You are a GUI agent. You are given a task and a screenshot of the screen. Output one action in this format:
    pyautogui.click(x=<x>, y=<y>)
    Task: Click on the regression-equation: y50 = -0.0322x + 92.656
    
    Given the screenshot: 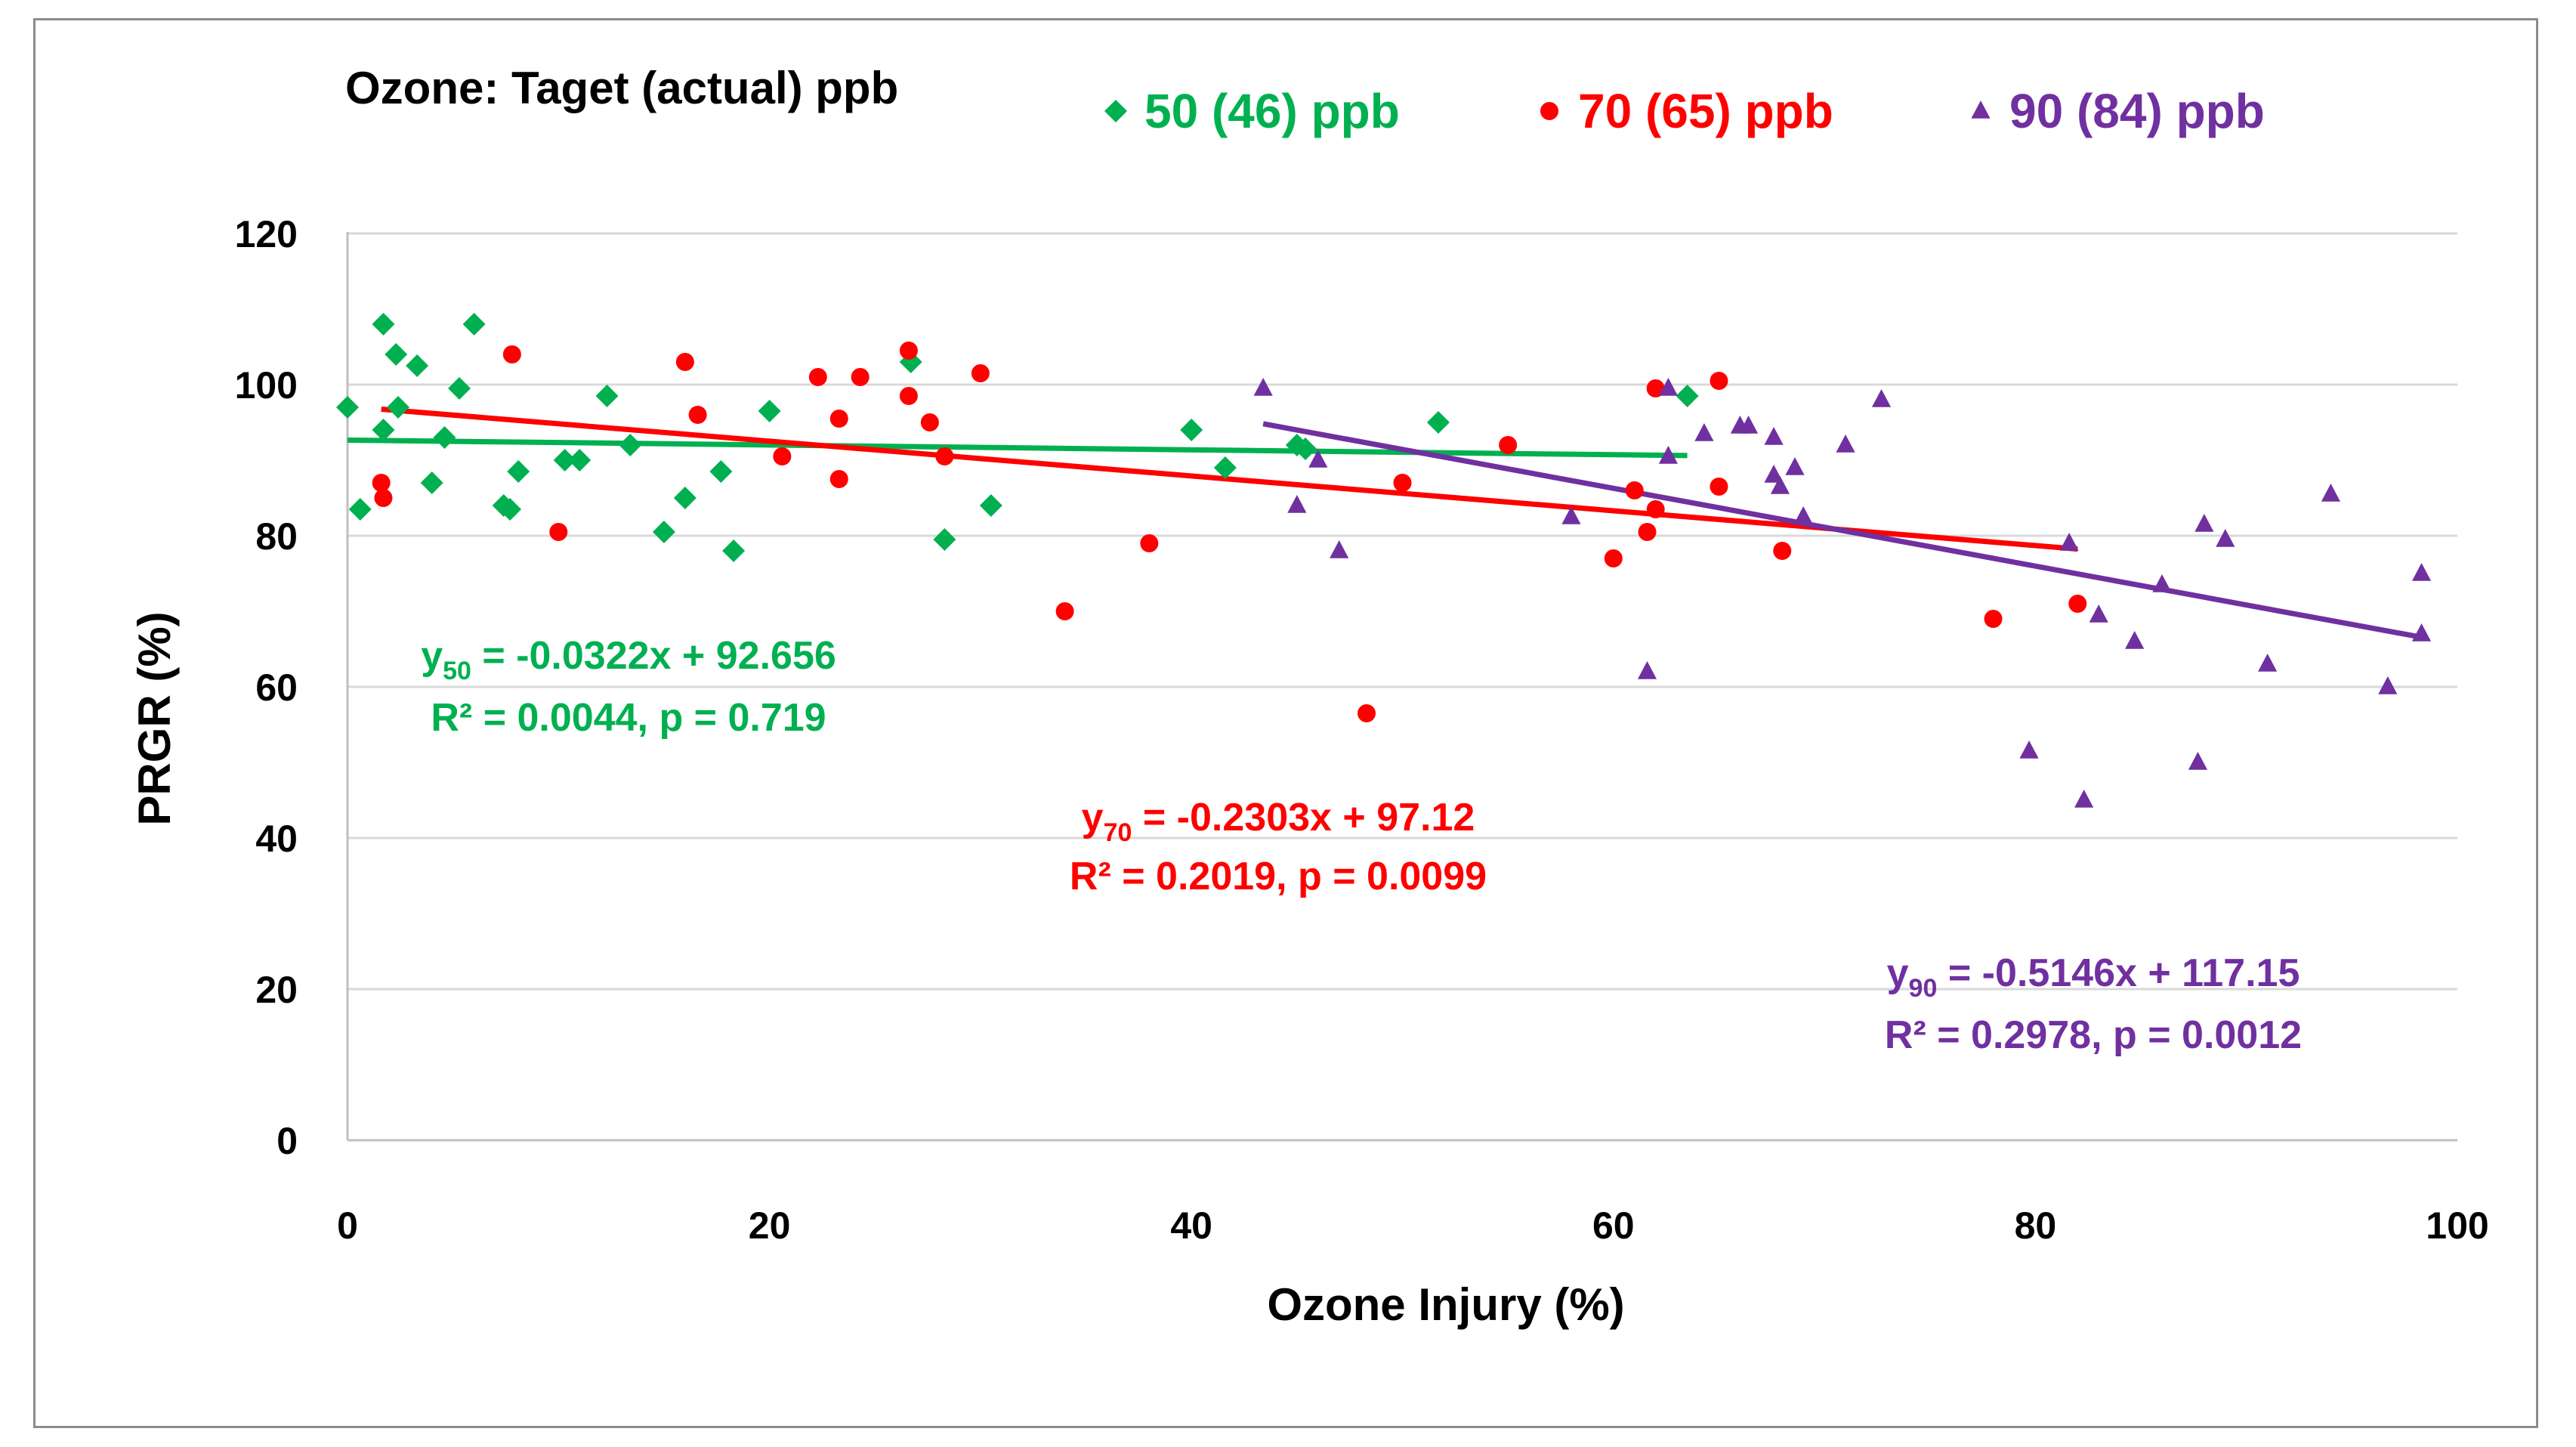 What is the action you would take?
    pyautogui.click(x=628, y=659)
    